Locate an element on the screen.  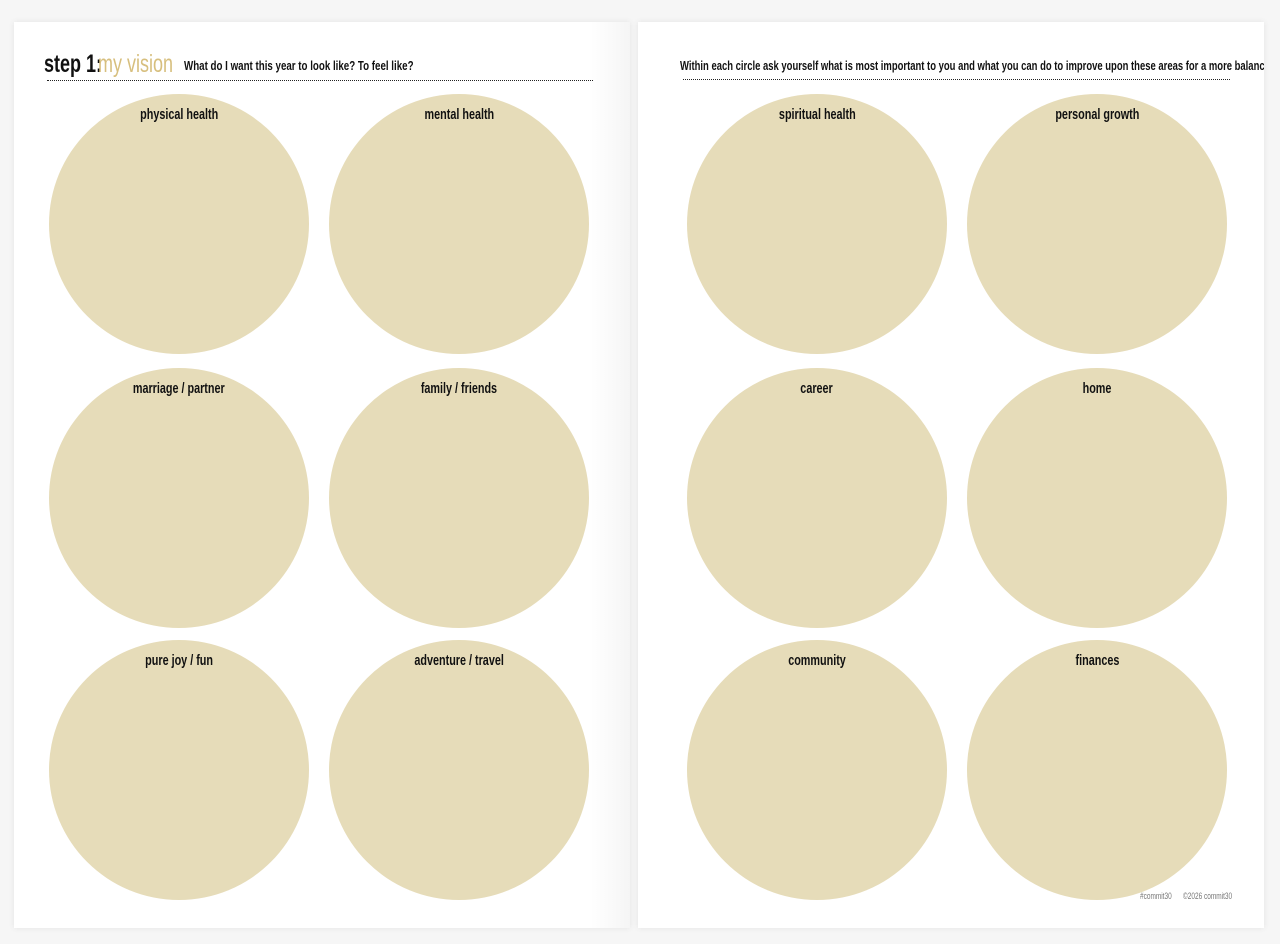
circle-label: community is located at coordinates (817, 660).